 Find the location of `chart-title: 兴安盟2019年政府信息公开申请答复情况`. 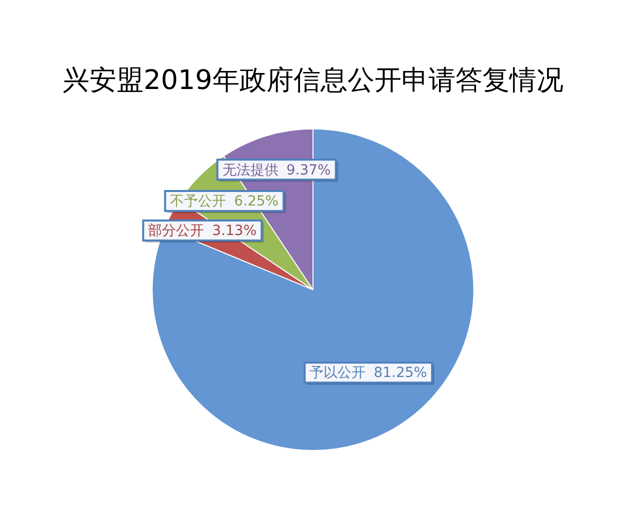

chart-title: 兴安盟2019年政府信息公开申请答复情况 is located at coordinates (313, 80).